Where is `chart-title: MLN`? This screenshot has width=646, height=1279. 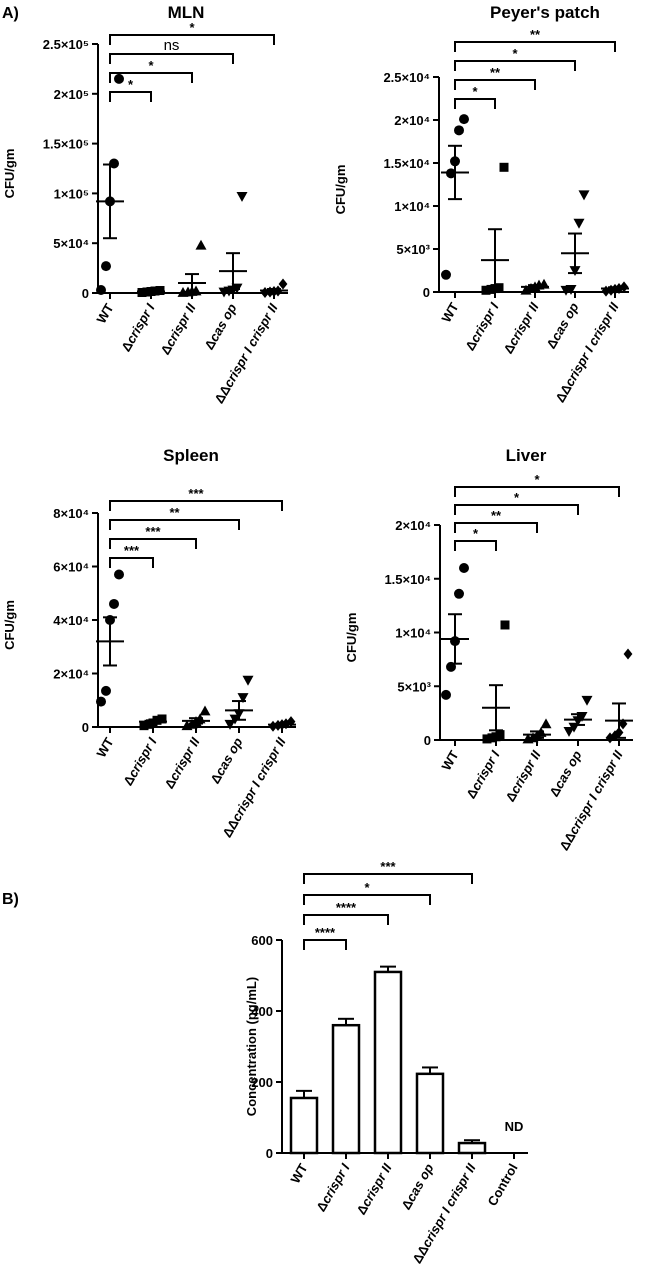
chart-title: MLN is located at coordinates (186, 12).